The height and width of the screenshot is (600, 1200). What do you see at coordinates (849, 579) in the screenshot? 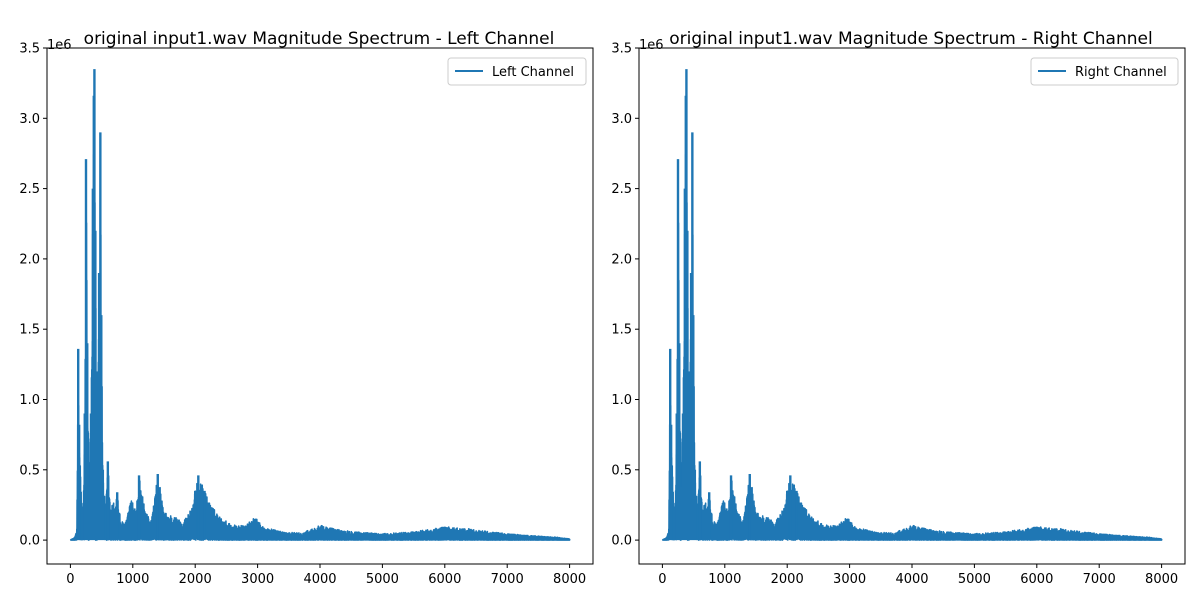
I see `right-x-tick-label: 3000` at bounding box center [849, 579].